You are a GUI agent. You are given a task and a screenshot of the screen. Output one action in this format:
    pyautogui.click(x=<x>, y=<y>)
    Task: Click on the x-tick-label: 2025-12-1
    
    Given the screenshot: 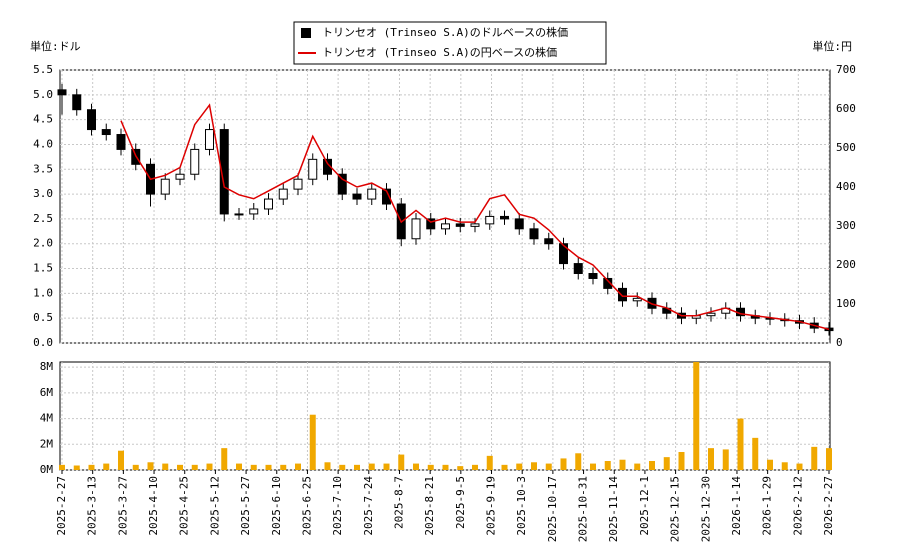 What is the action you would take?
    pyautogui.click(x=644, y=506)
    